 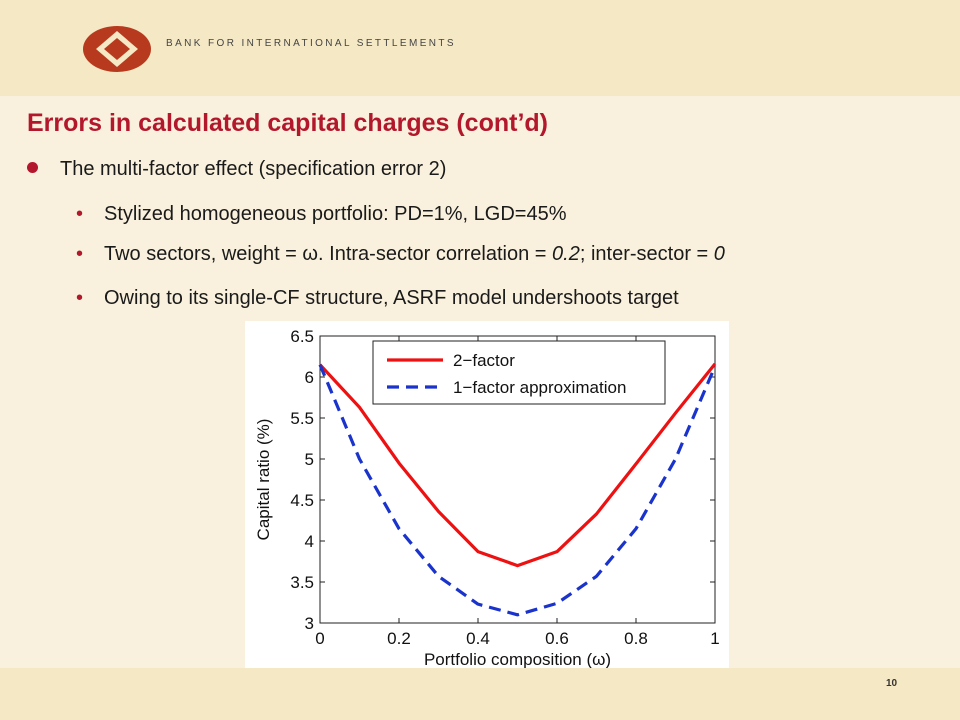 I want to click on y-tick-label: 6.5, so click(x=302, y=336).